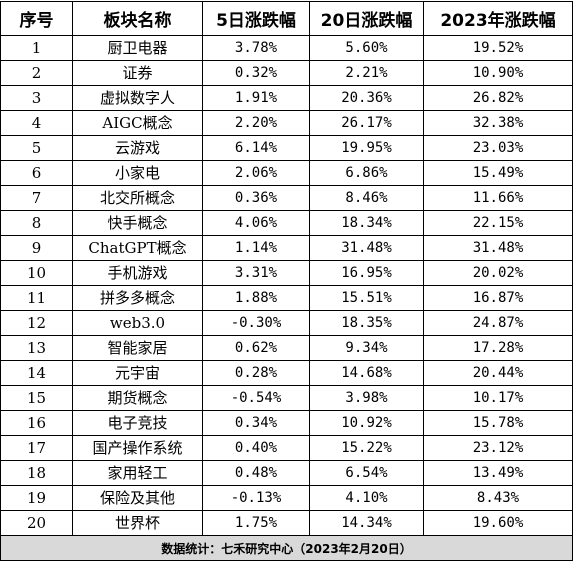  Describe the element at coordinates (256, 348) in the screenshot. I see `cell-5day-change: 0.62%` at that location.